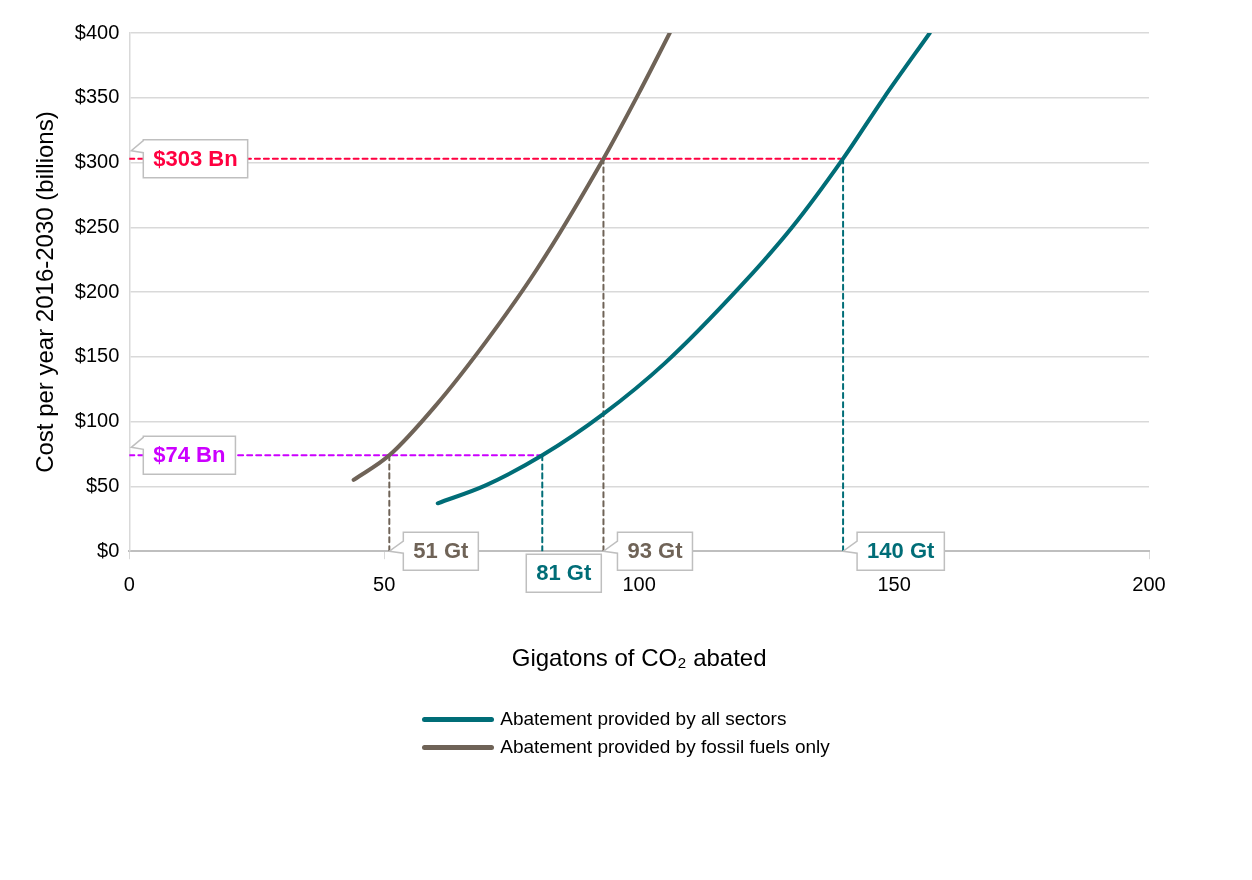 This screenshot has height=880, width=1252. What do you see at coordinates (384, 583) in the screenshot?
I see `x-tick-label: 50` at bounding box center [384, 583].